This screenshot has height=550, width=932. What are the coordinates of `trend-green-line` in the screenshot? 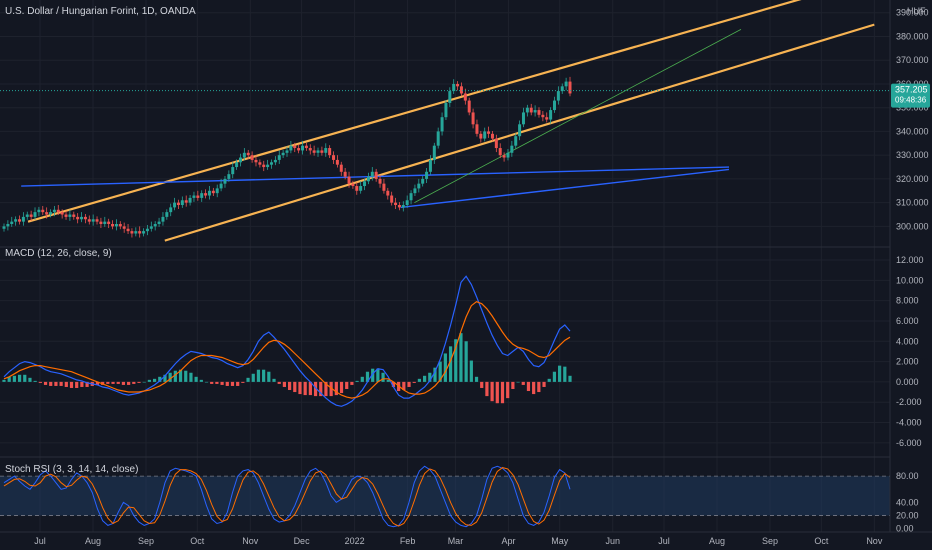 It's located at (578, 116).